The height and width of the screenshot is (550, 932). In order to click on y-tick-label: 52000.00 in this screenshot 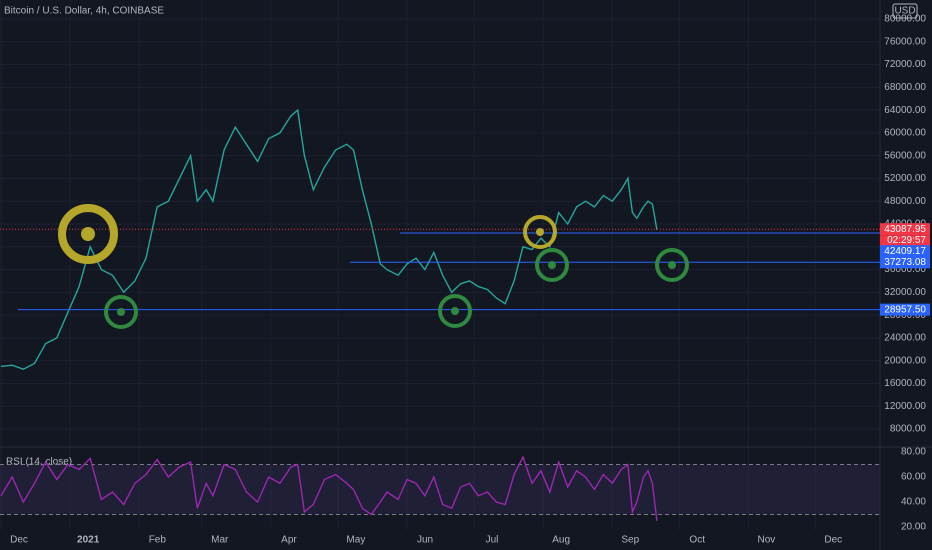, I will do `click(905, 178)`.